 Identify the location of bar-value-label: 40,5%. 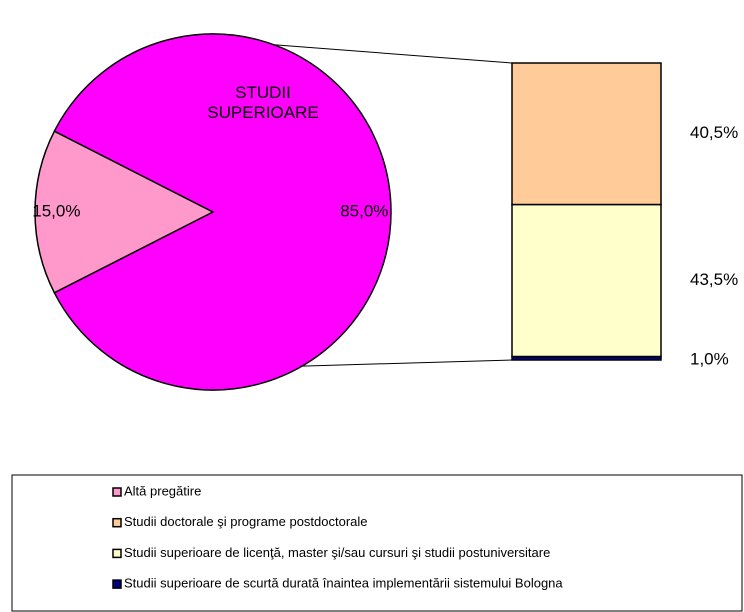
(714, 132).